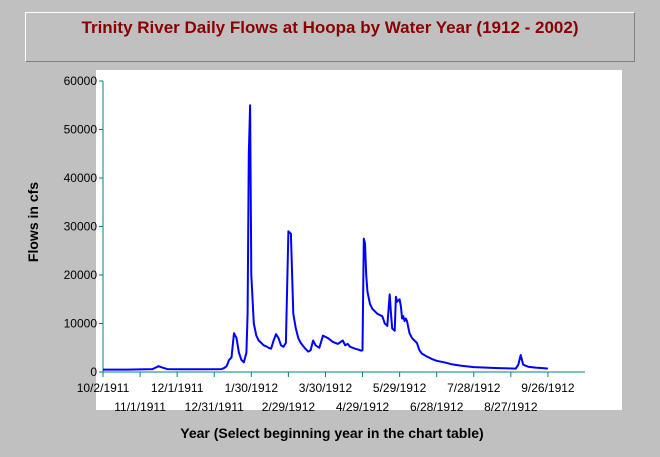  What do you see at coordinates (326, 388) in the screenshot?
I see `x-tick-label: 3/30/1912` at bounding box center [326, 388].